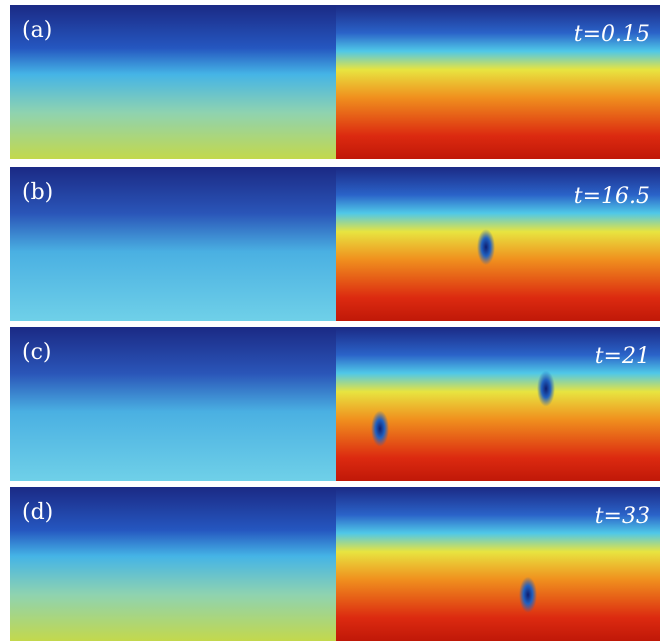 Image resolution: width=667 pixels, height=641 pixels. What do you see at coordinates (37, 352) in the screenshot?
I see `panel-label: (c)` at bounding box center [37, 352].